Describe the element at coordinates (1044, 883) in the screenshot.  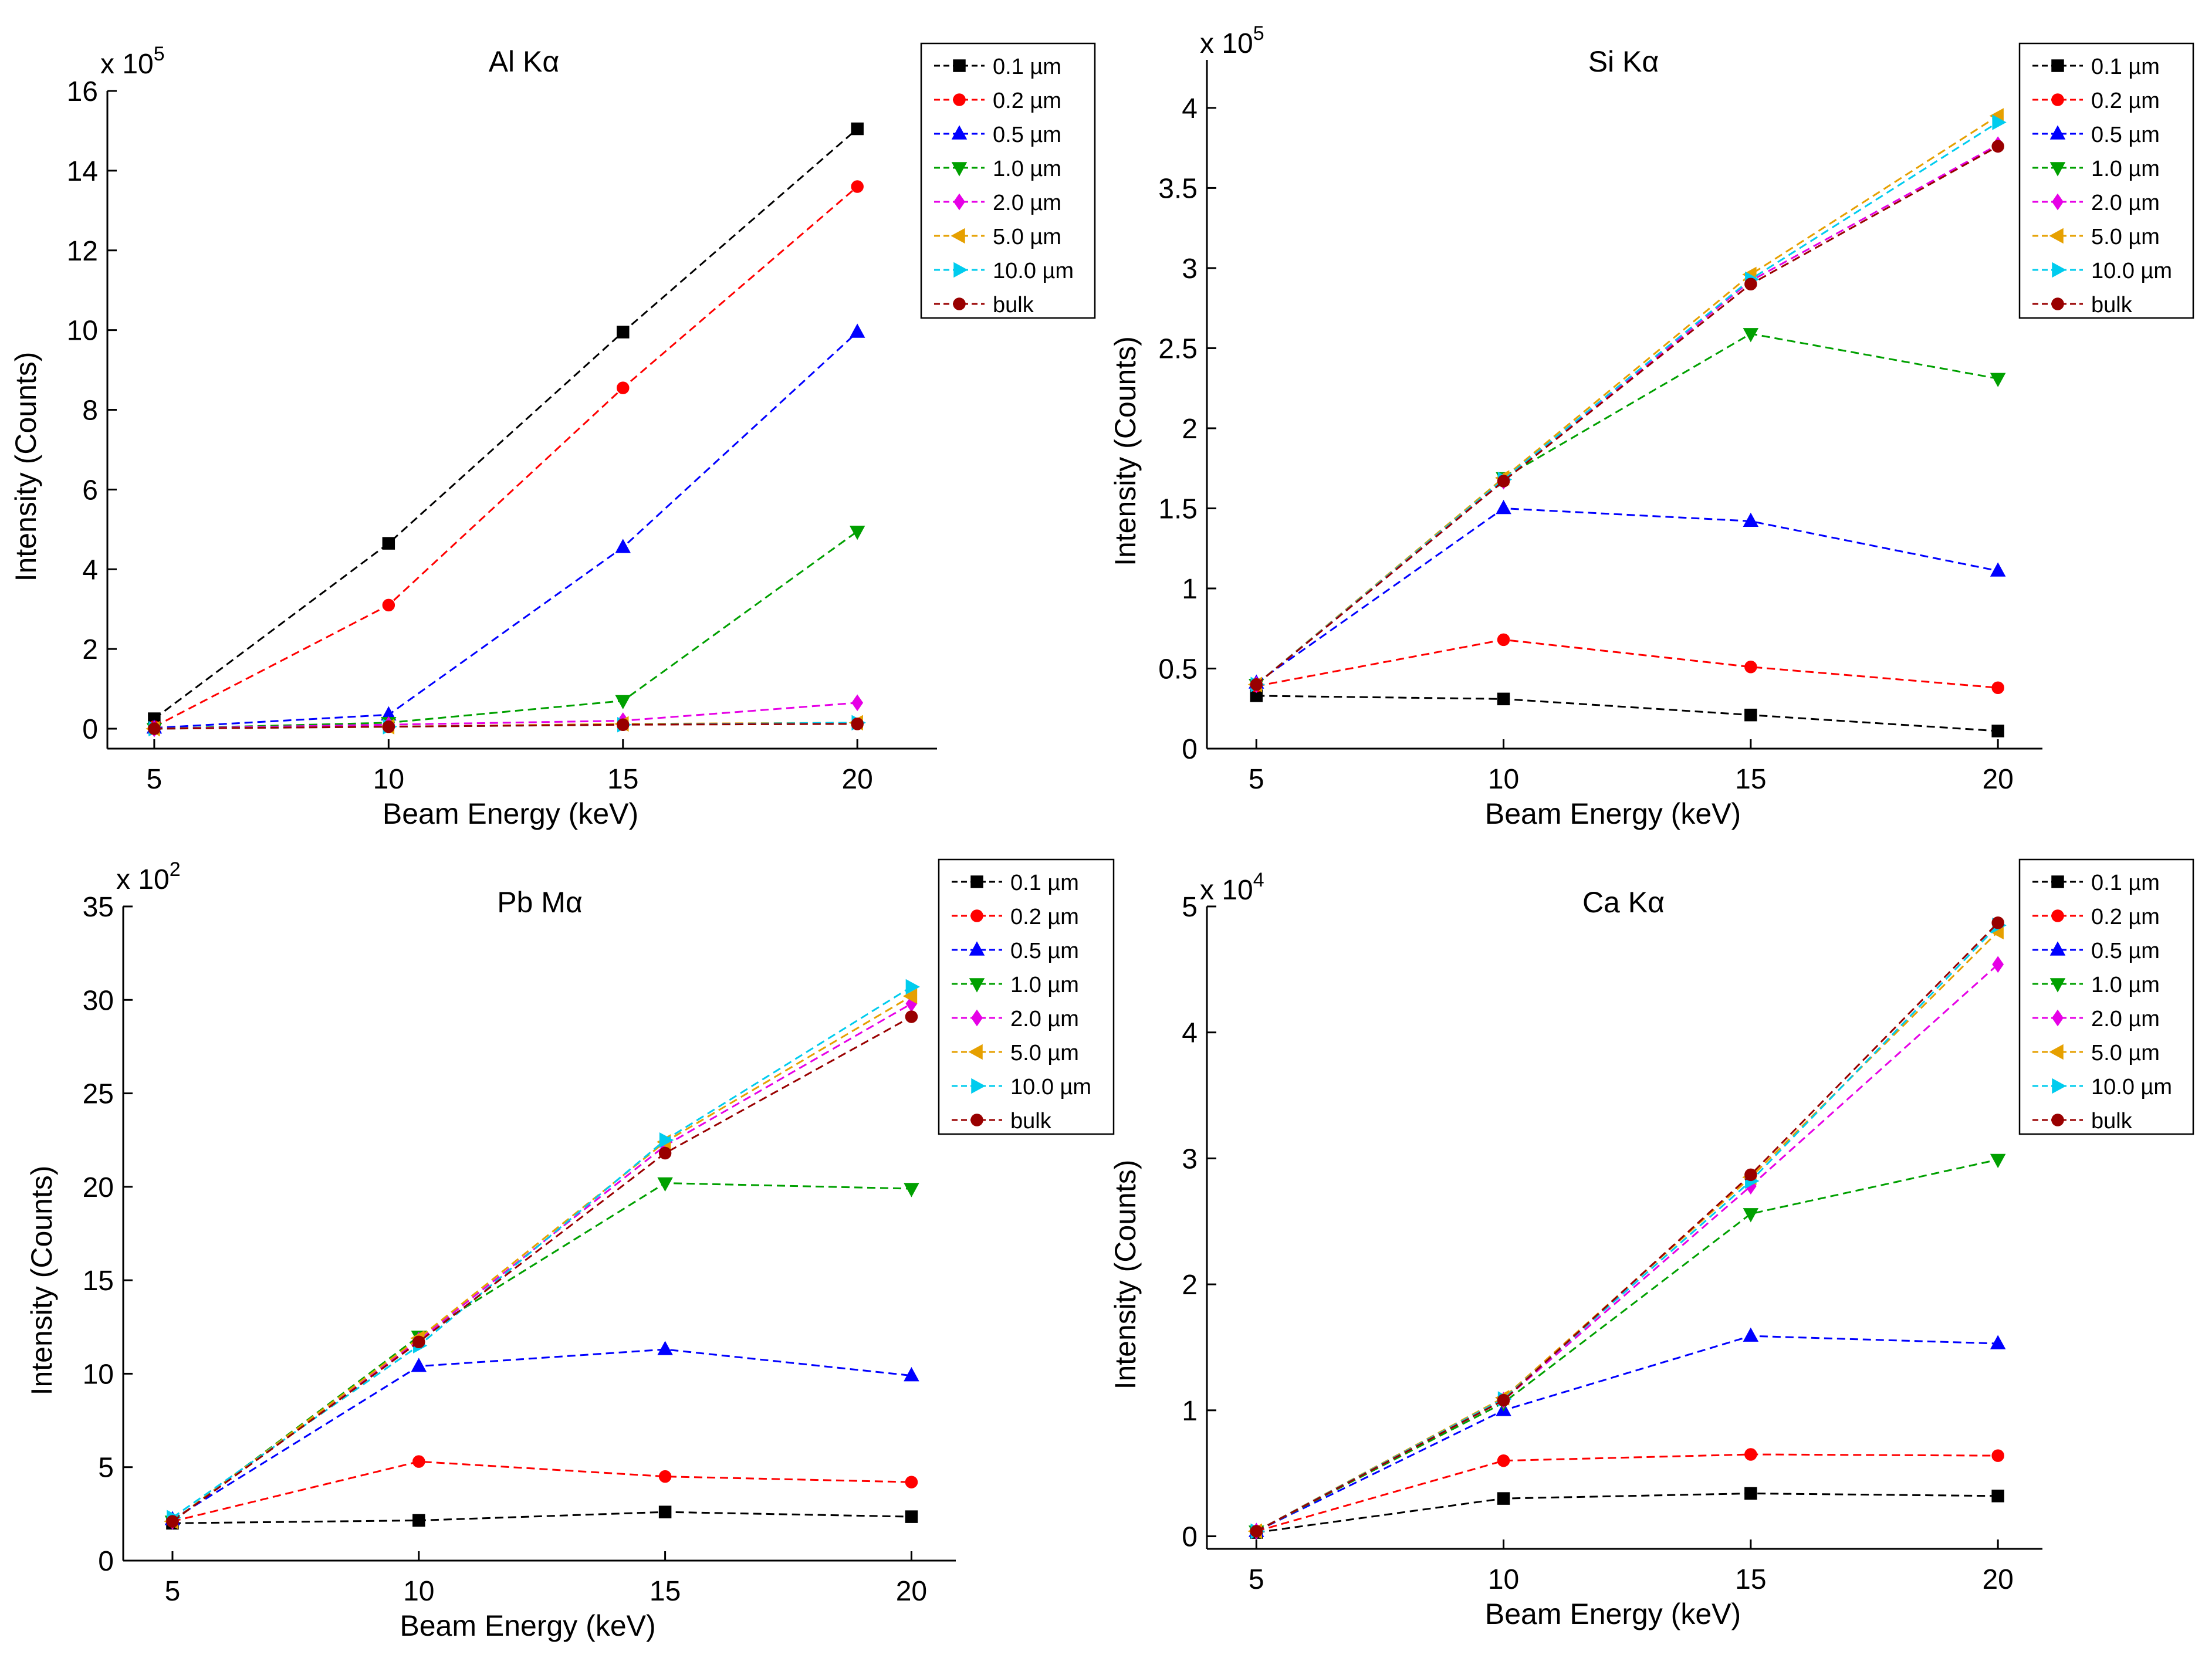
I see `legend-label: 0.1 µm` at that location.